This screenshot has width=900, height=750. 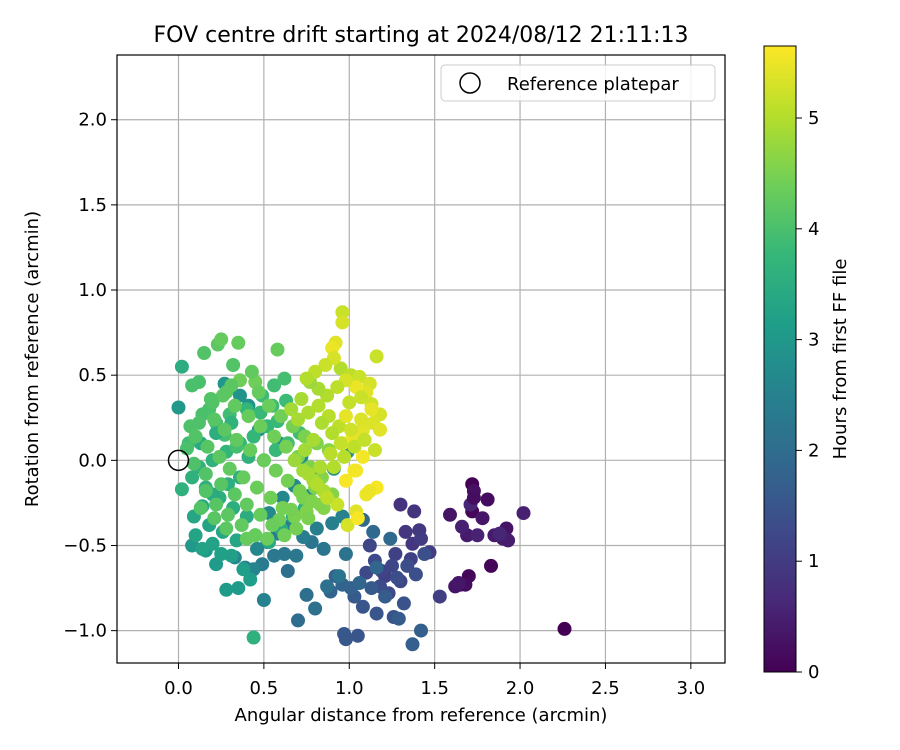 What do you see at coordinates (520, 688) in the screenshot?
I see `x-tick-label: 2.0` at bounding box center [520, 688].